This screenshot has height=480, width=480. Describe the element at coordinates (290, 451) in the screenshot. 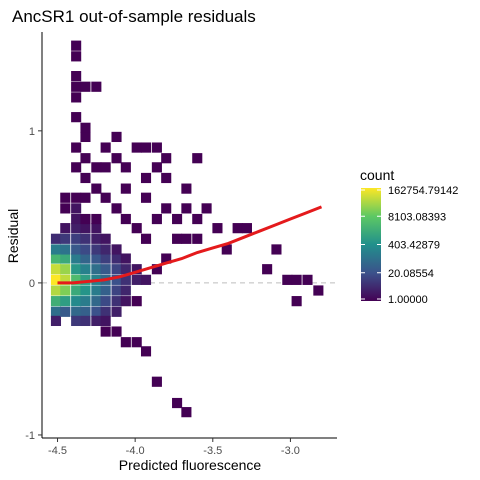

I see `x-tick-label: -3.0` at that location.